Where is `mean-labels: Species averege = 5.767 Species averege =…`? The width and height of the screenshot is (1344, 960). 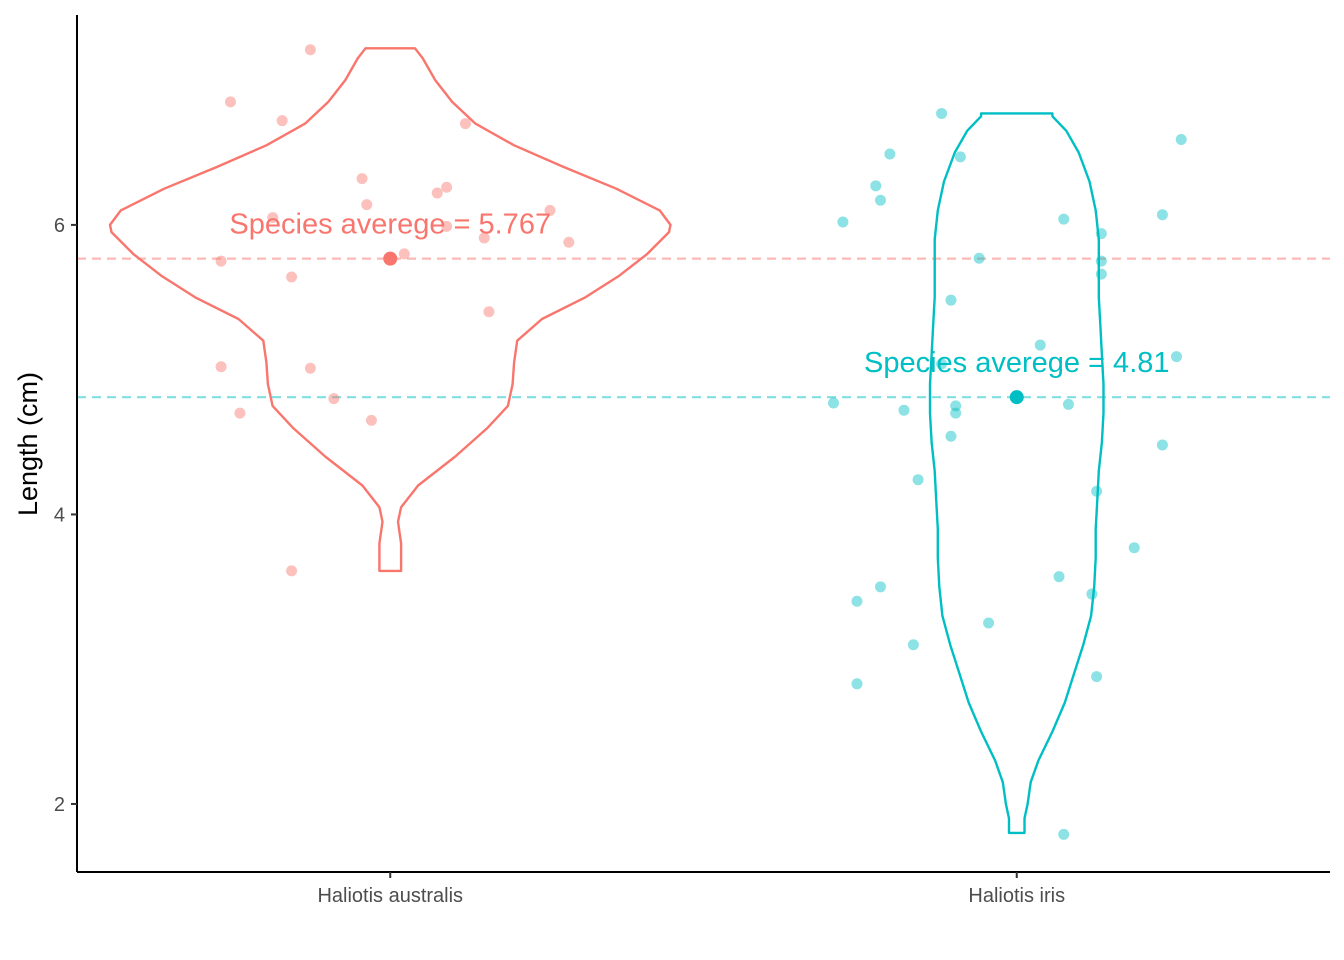 mean-labels: Species averege = 5.767 Species averege =… is located at coordinates (699, 294).